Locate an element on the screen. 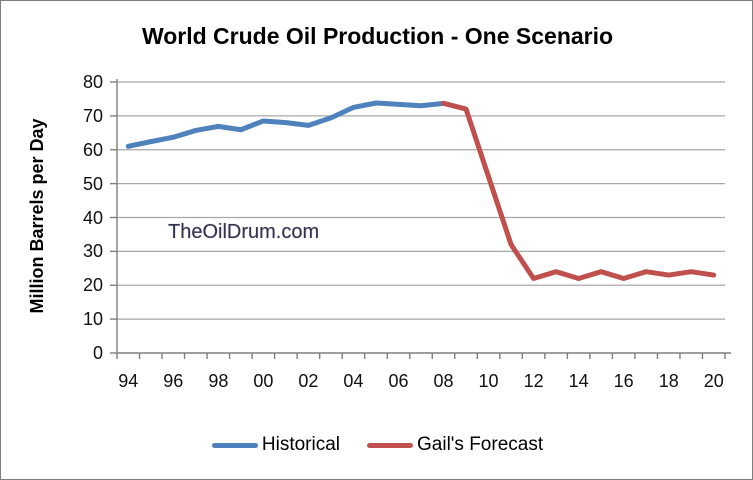 This screenshot has width=753, height=480. y-tick-label: 60 is located at coordinates (92, 149).